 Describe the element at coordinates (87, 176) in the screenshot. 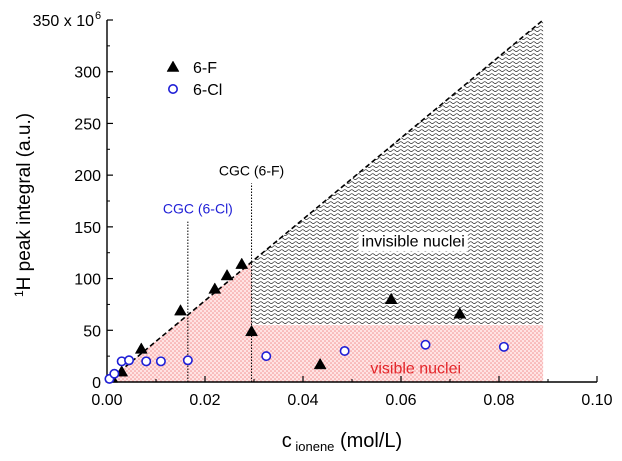

I see `y-tick-label: 200` at that location.